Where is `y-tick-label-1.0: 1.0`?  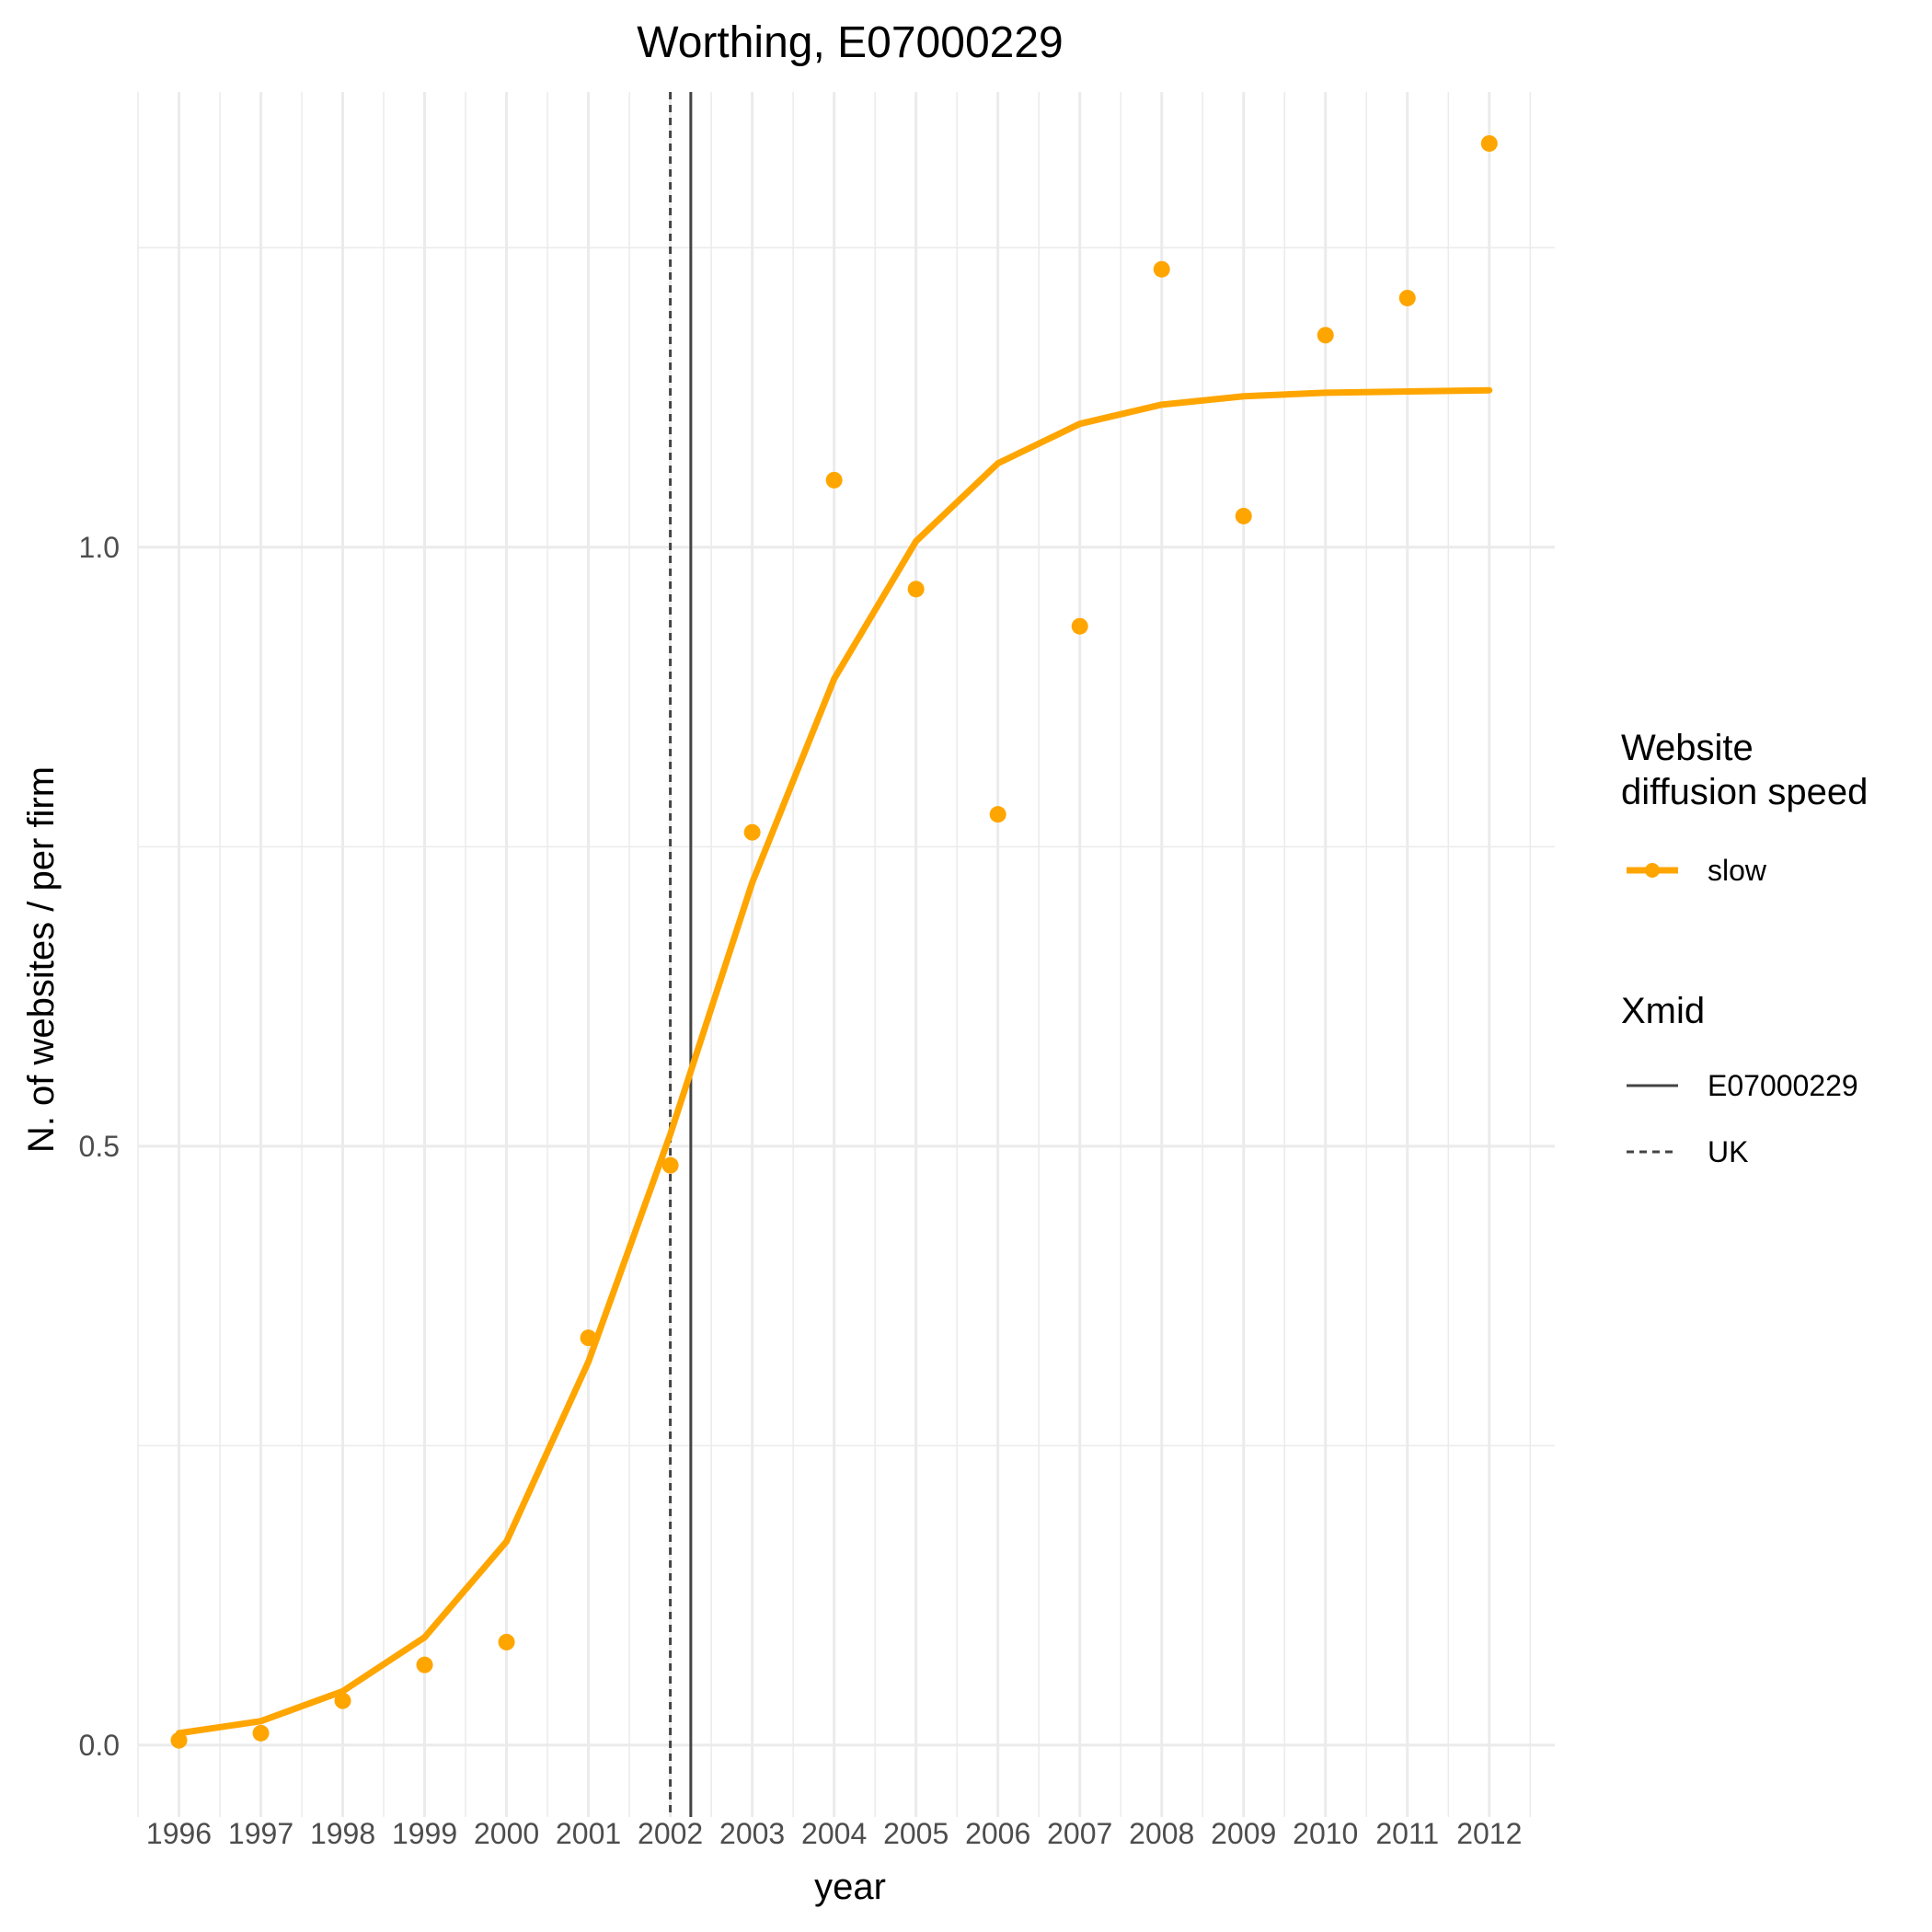 y-tick-label-1.0: 1.0 is located at coordinates (99, 547).